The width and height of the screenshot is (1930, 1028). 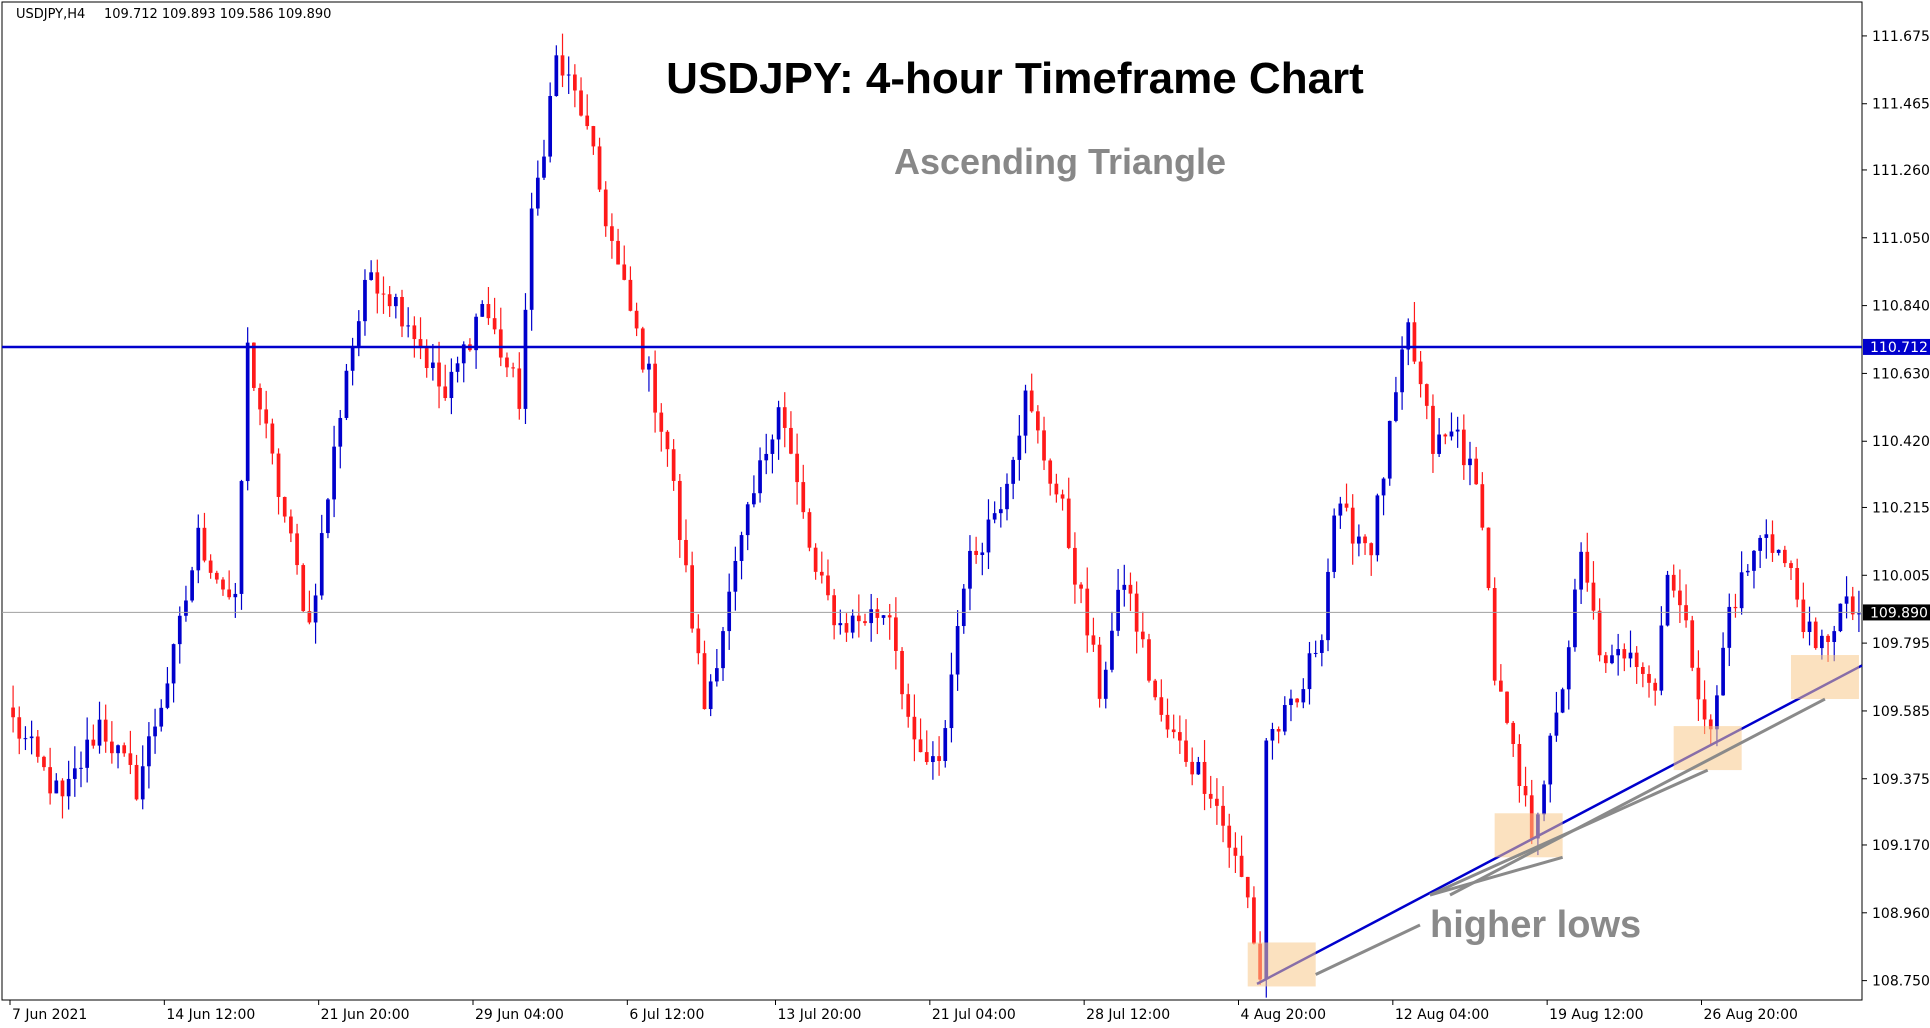 I want to click on chart-title: USDJPY: 4-hour Timeframe Chart, so click(x=1015, y=78).